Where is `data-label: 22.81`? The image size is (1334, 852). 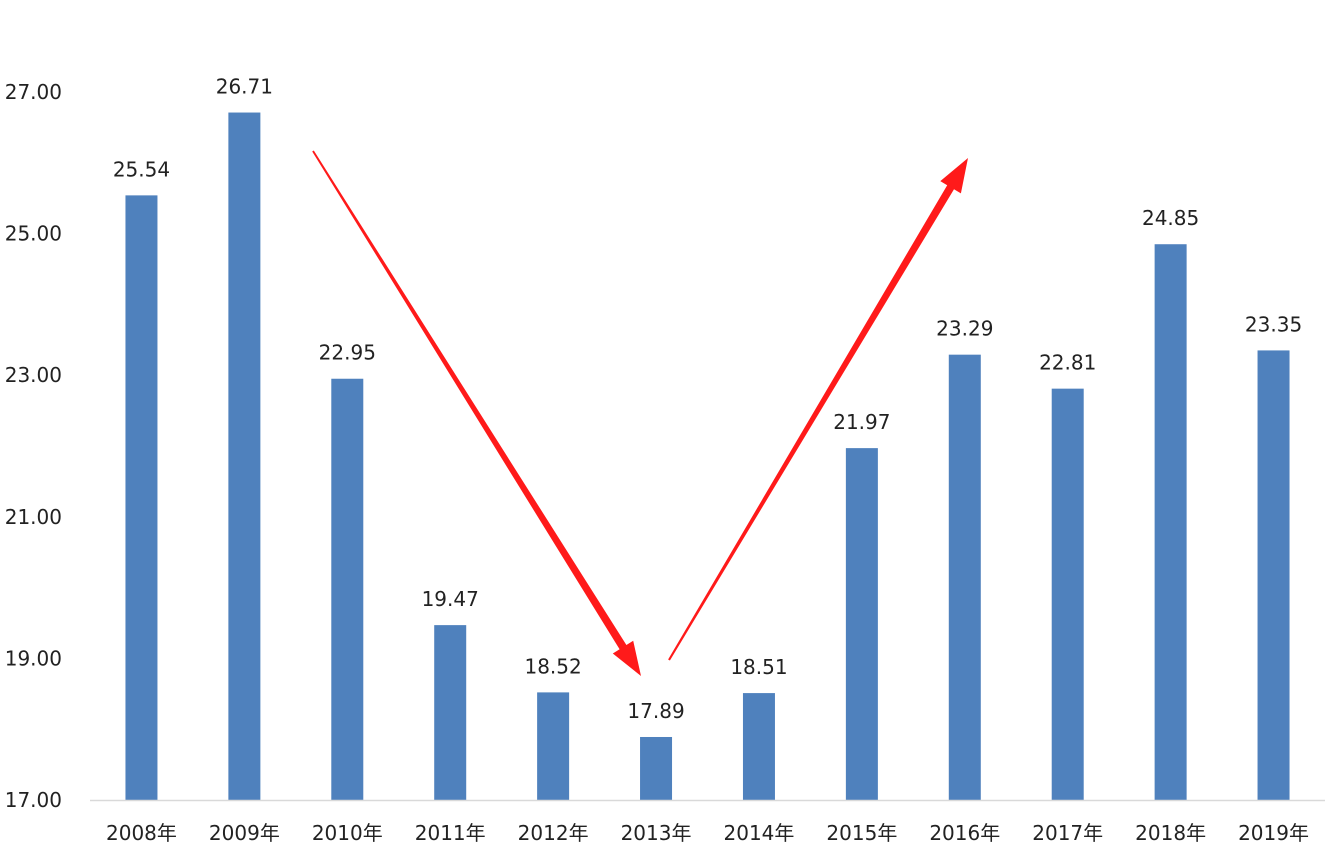 data-label: 22.81 is located at coordinates (1067, 363).